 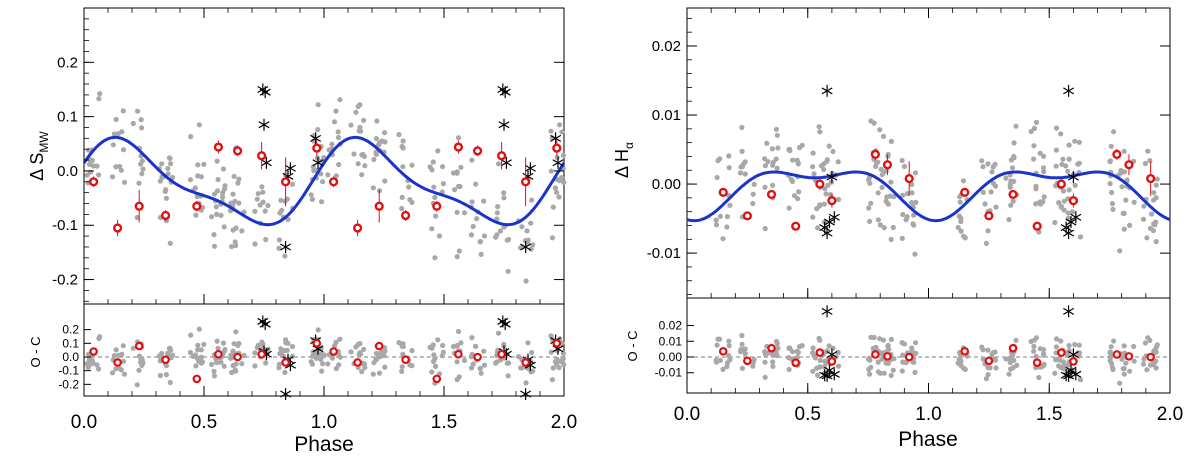 What do you see at coordinates (65, 225) in the screenshot?
I see `y-tick-label: -0.1` at bounding box center [65, 225].